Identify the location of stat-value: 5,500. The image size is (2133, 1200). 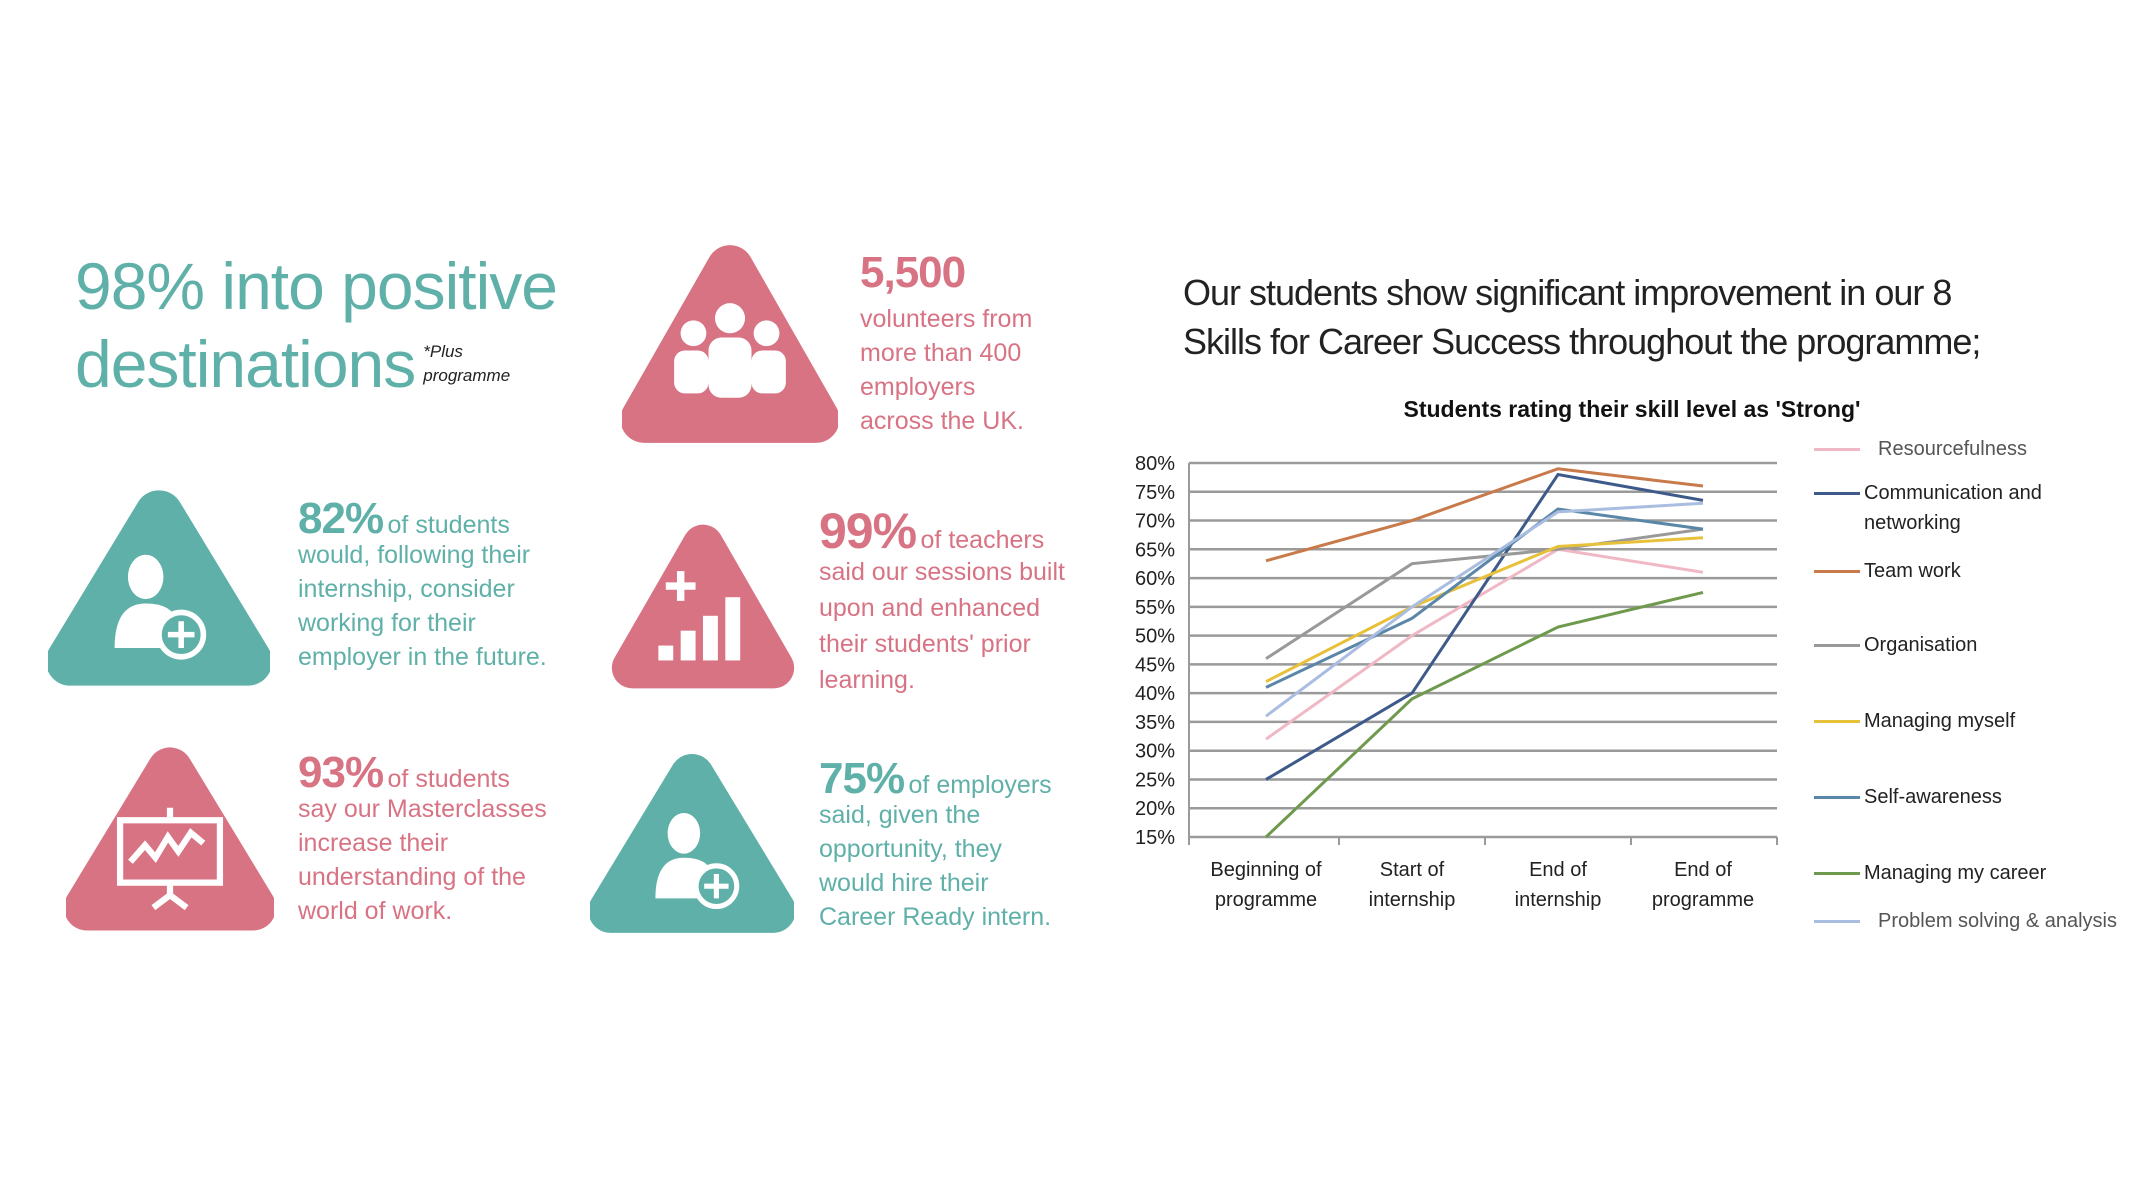
(913, 272).